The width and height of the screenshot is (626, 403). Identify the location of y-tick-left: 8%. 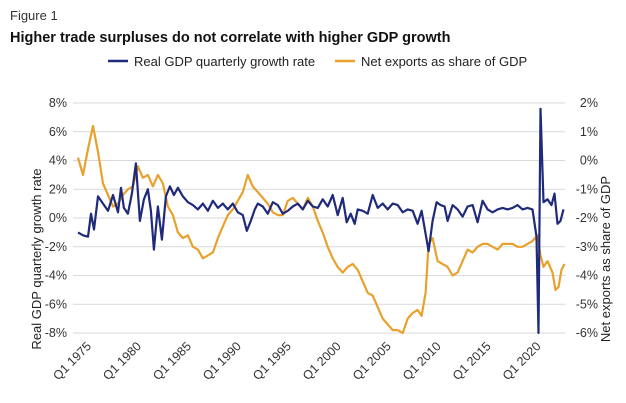
(58, 103).